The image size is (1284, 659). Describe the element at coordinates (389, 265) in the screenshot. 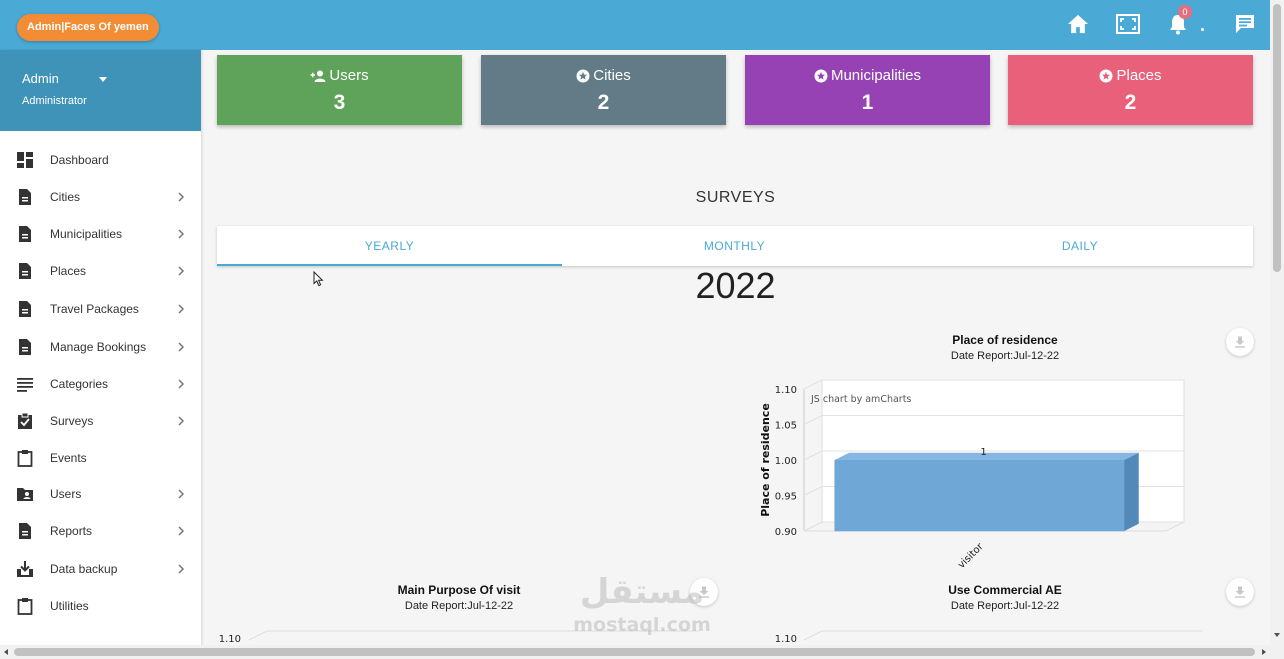

I see `active-tab-indicator` at that location.